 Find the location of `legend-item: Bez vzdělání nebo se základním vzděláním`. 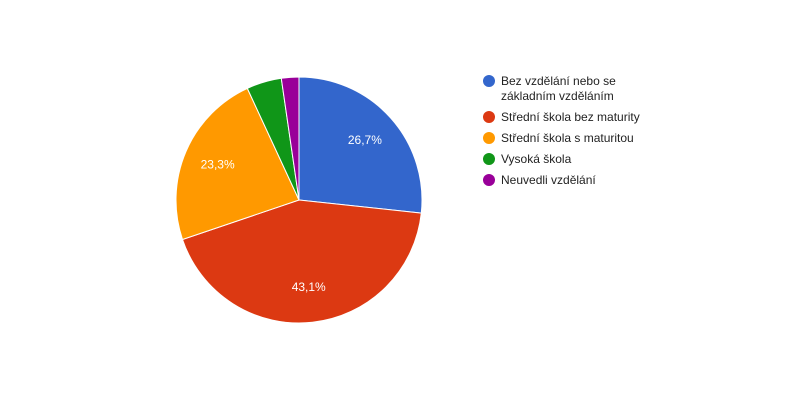

legend-item: Bez vzdělání nebo se základním vzděláním is located at coordinates (572, 89).